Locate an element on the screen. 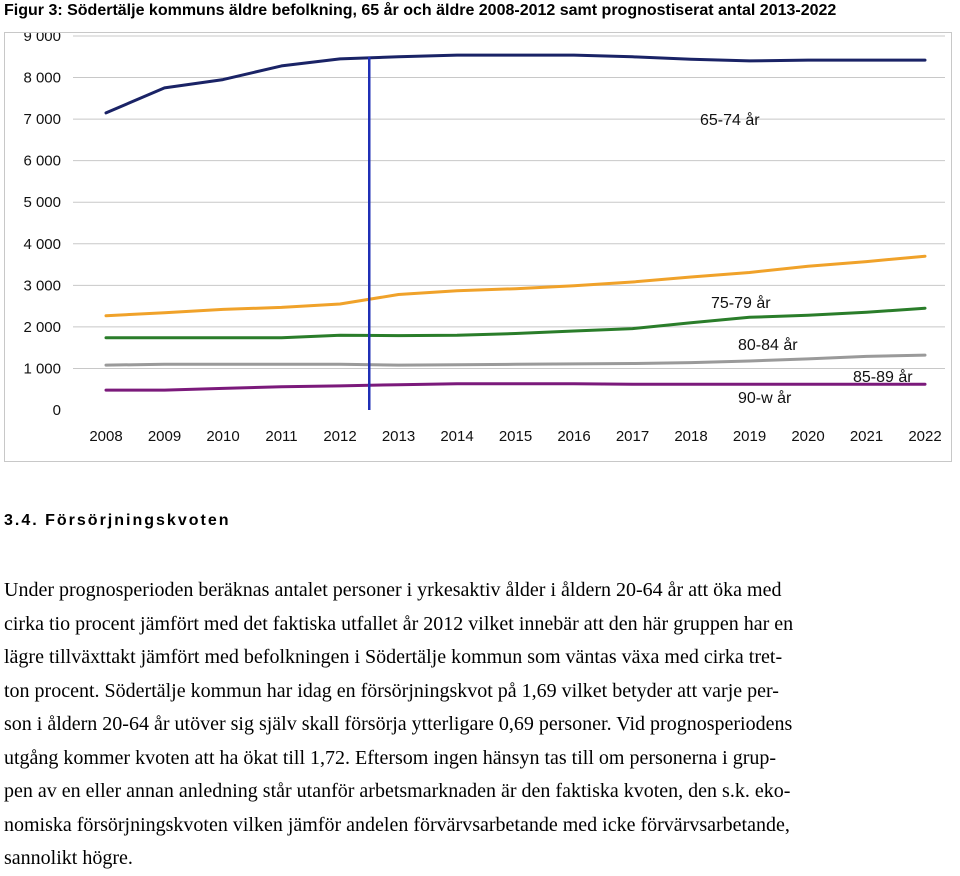 The width and height of the screenshot is (960, 876). y-tick-label: 0 is located at coordinates (57, 410).